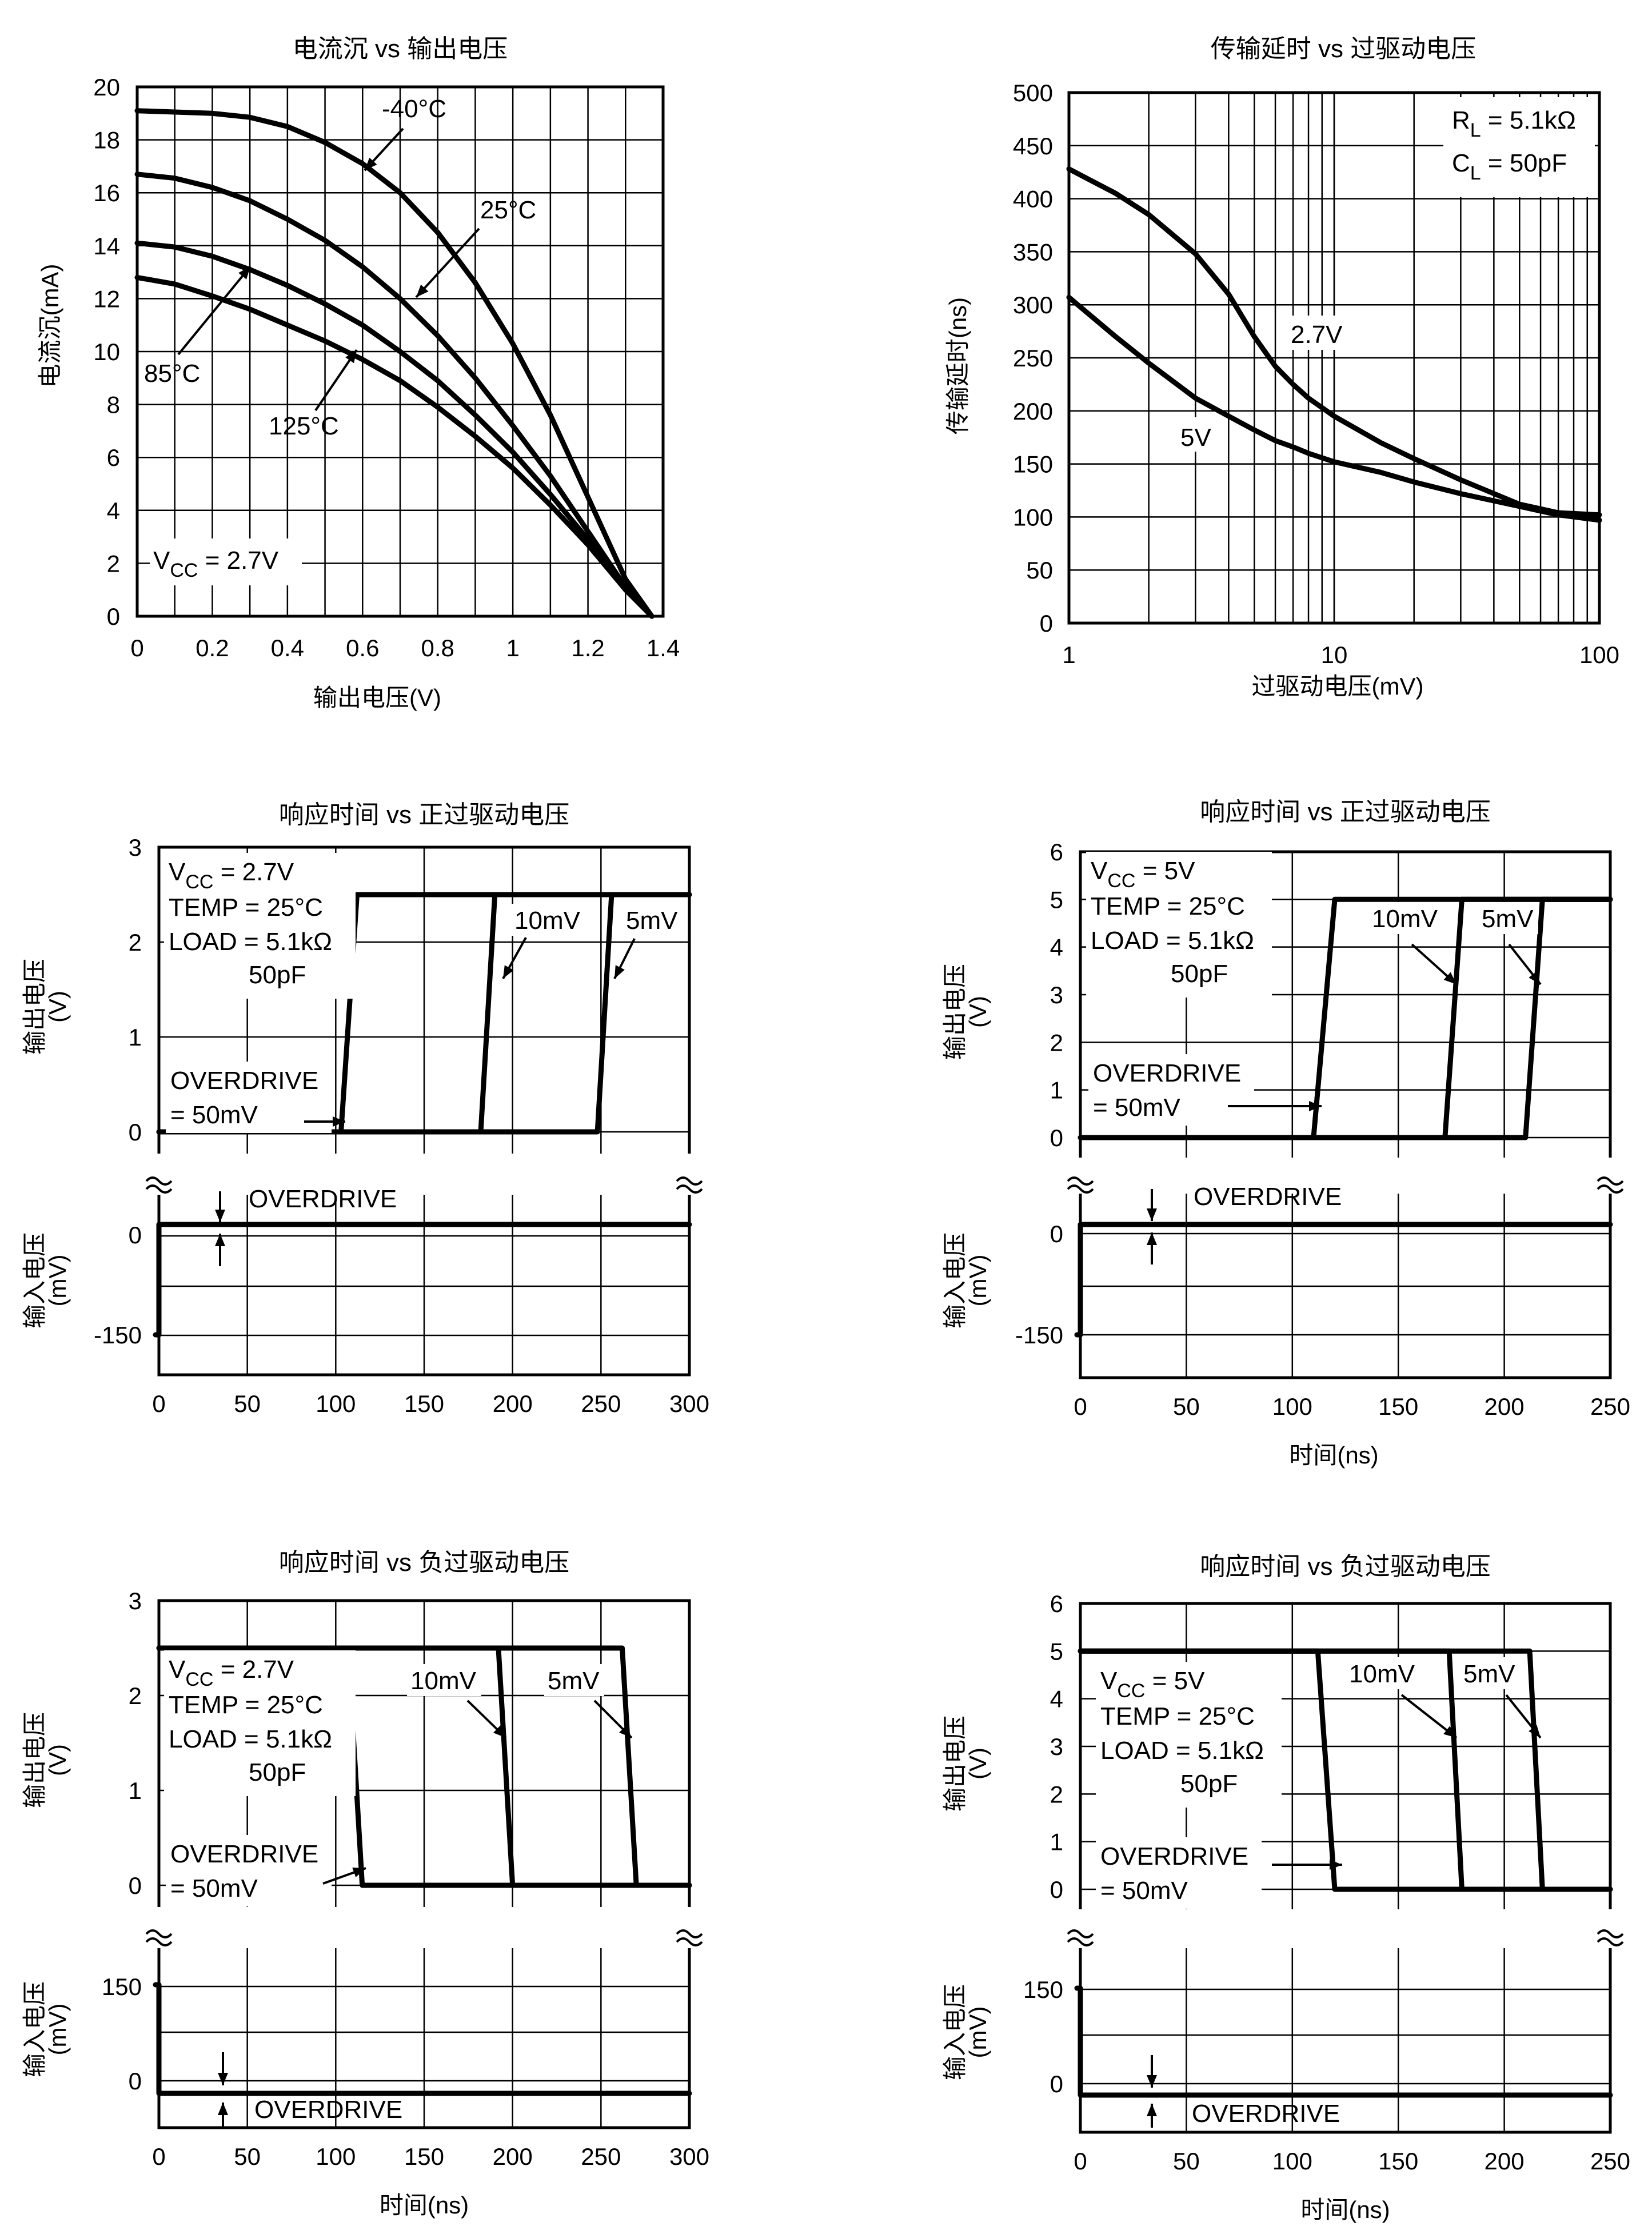  Describe the element at coordinates (1450, 1732) in the screenshot. I see `arrow-10mv-head` at that location.